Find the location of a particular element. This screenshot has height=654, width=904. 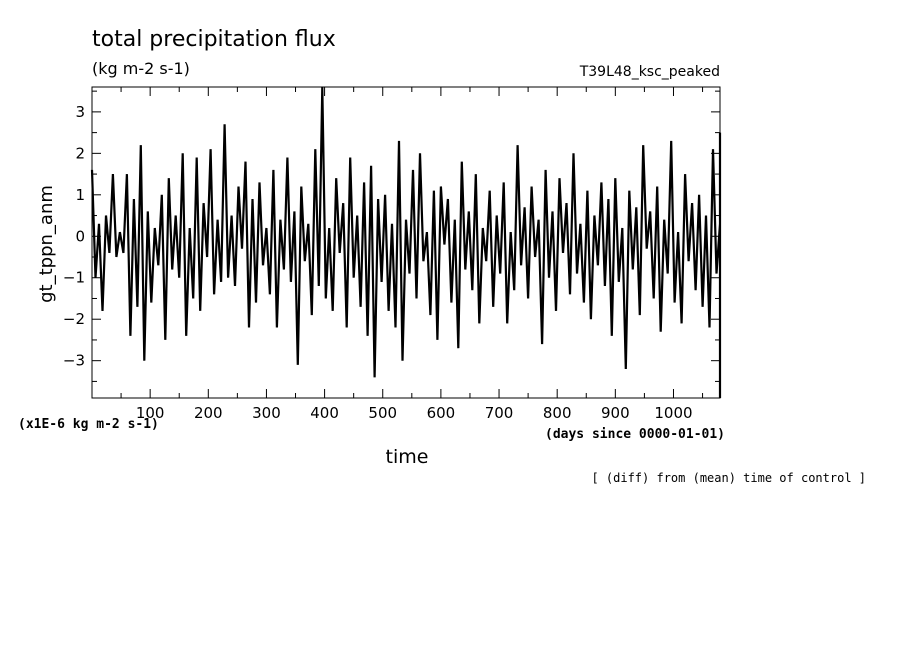

x-tick-label: 1000 is located at coordinates (673, 413).